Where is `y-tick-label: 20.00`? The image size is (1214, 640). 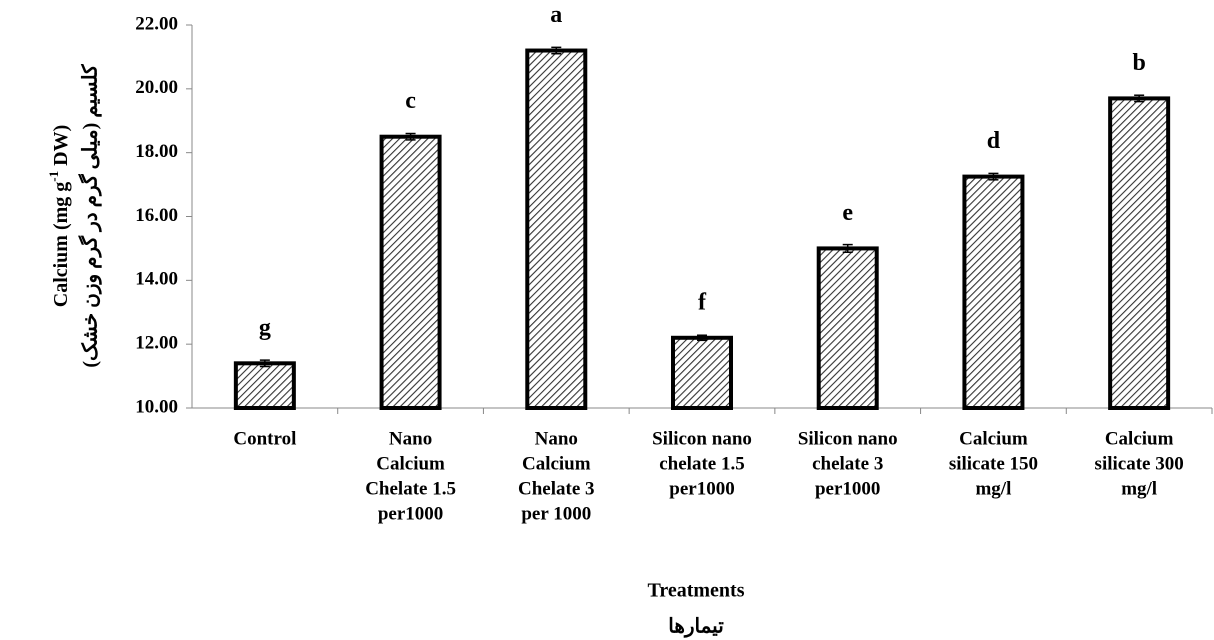
y-tick-label: 20.00 is located at coordinates (156, 87).